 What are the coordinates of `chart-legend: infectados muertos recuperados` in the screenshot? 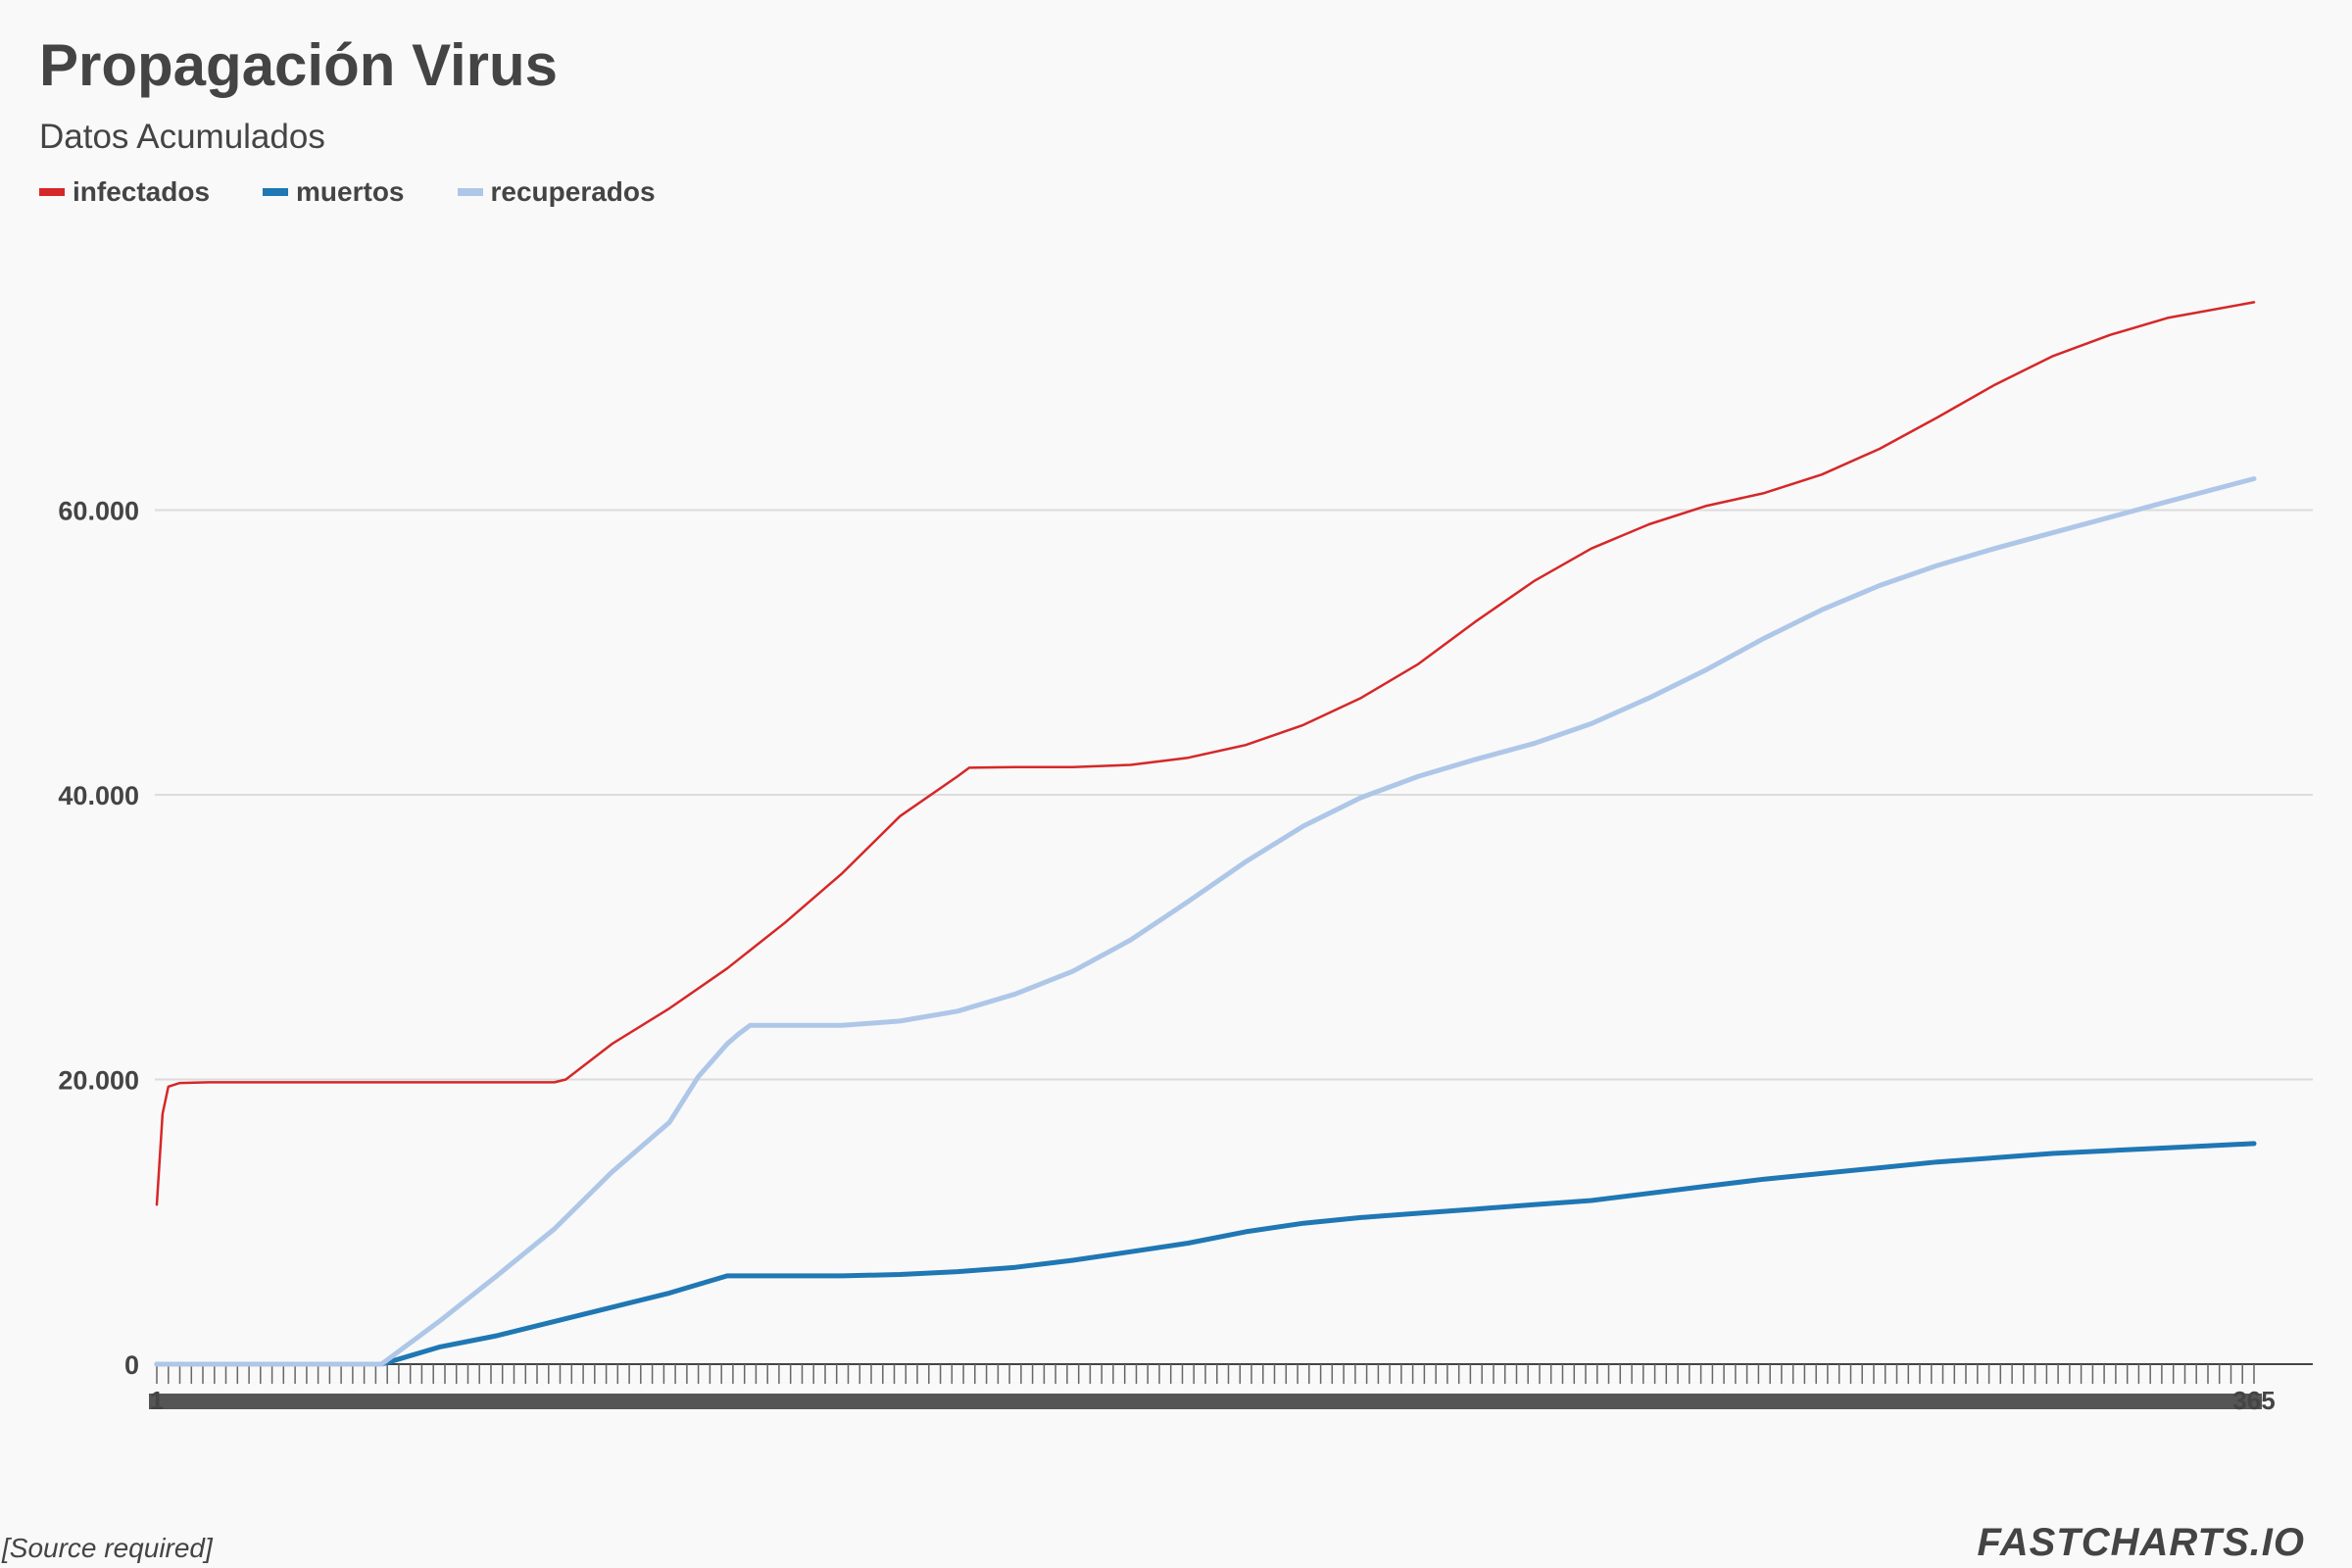 It's located at (374, 192).